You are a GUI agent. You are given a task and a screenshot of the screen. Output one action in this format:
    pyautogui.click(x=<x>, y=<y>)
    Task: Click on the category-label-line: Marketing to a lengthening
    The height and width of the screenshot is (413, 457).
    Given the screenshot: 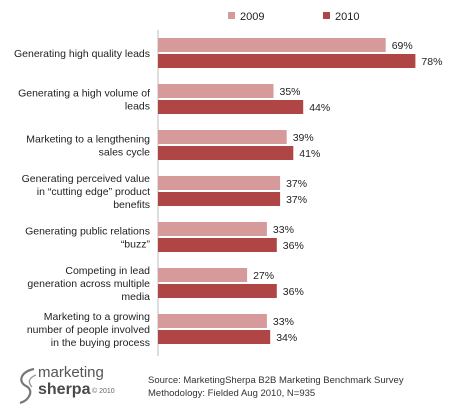 What is the action you would take?
    pyautogui.click(x=88, y=140)
    